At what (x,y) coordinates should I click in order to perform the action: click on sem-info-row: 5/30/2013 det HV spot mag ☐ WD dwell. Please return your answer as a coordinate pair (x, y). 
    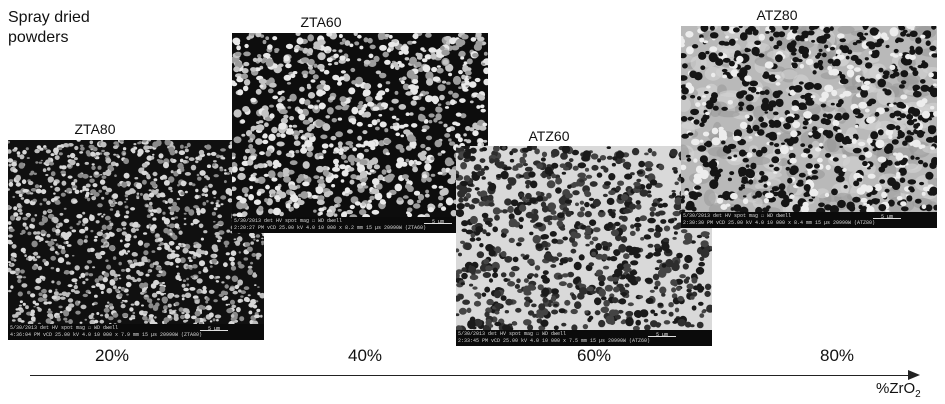
    Looking at the image, I should click on (288, 221).